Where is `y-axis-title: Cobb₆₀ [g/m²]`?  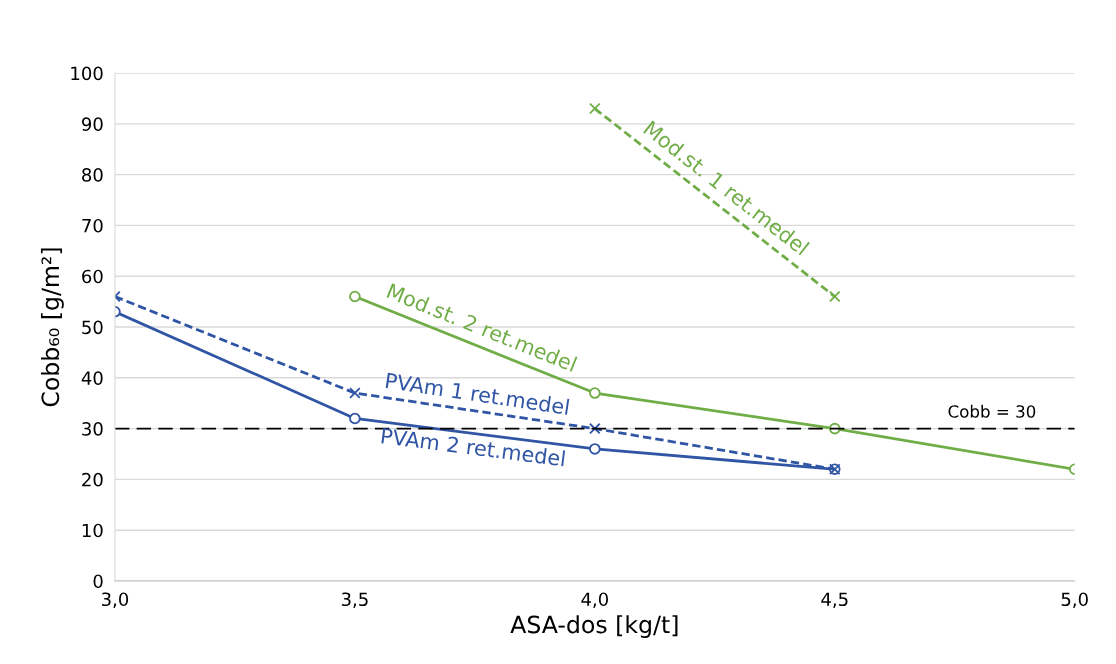
y-axis-title: Cobb₆₀ [g/m²] is located at coordinates (52, 327).